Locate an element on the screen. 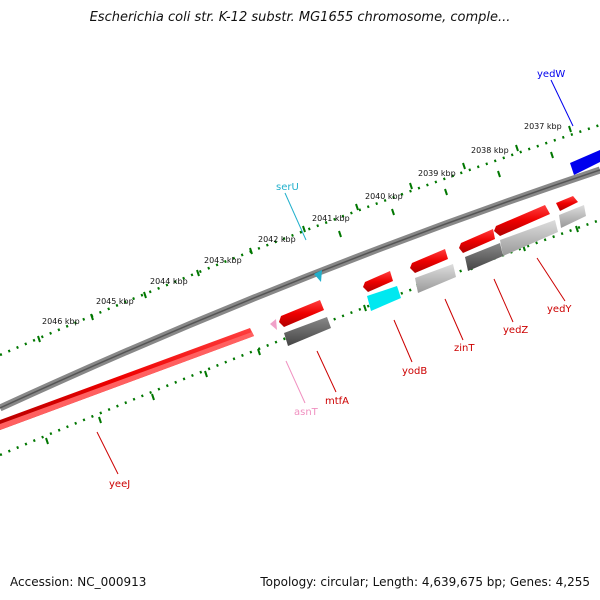  kbp-label: 2044 kbp is located at coordinates (169, 281).